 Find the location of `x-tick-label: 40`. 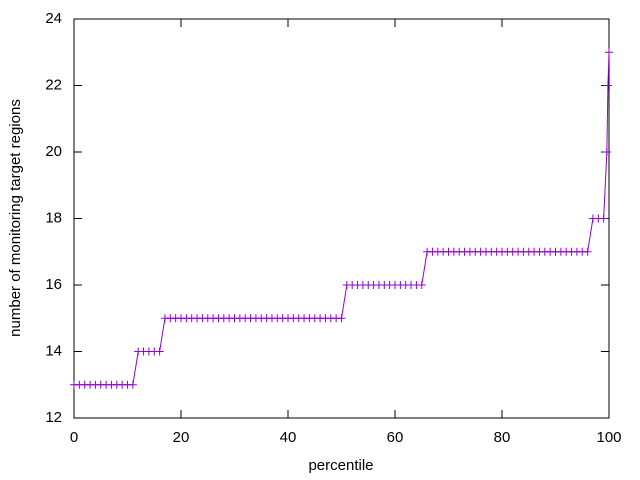

x-tick-label: 40 is located at coordinates (288, 437).